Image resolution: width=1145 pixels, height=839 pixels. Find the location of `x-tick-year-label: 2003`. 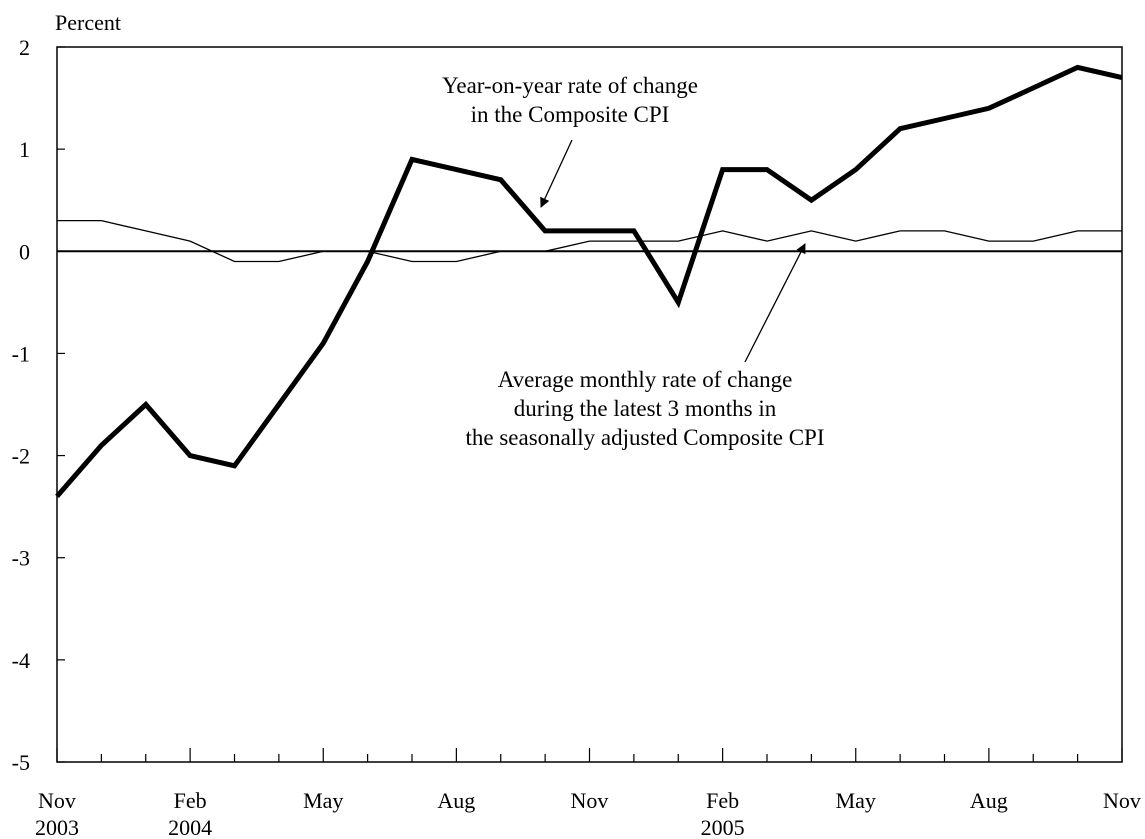

x-tick-year-label: 2003 is located at coordinates (57, 827).